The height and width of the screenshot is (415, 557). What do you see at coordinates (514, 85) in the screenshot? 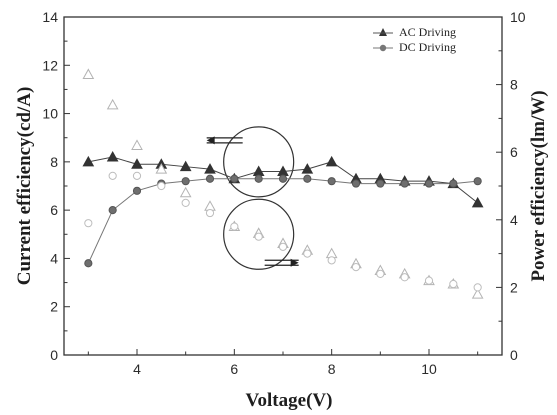
I see `right-y-tick-label: 8` at bounding box center [514, 85].